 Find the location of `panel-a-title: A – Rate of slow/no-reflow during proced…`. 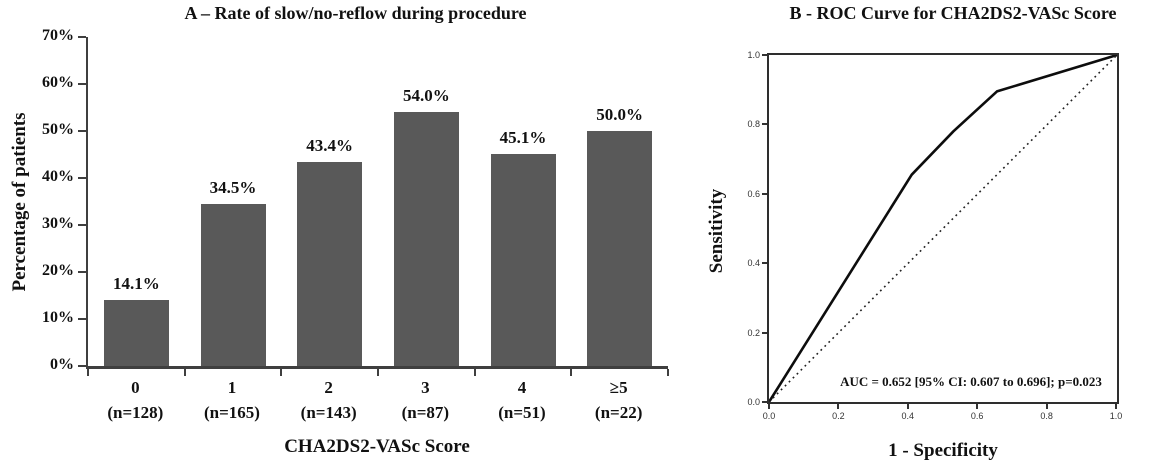

panel-a-title: A – Rate of slow/no-reflow during proced… is located at coordinates (355, 13).